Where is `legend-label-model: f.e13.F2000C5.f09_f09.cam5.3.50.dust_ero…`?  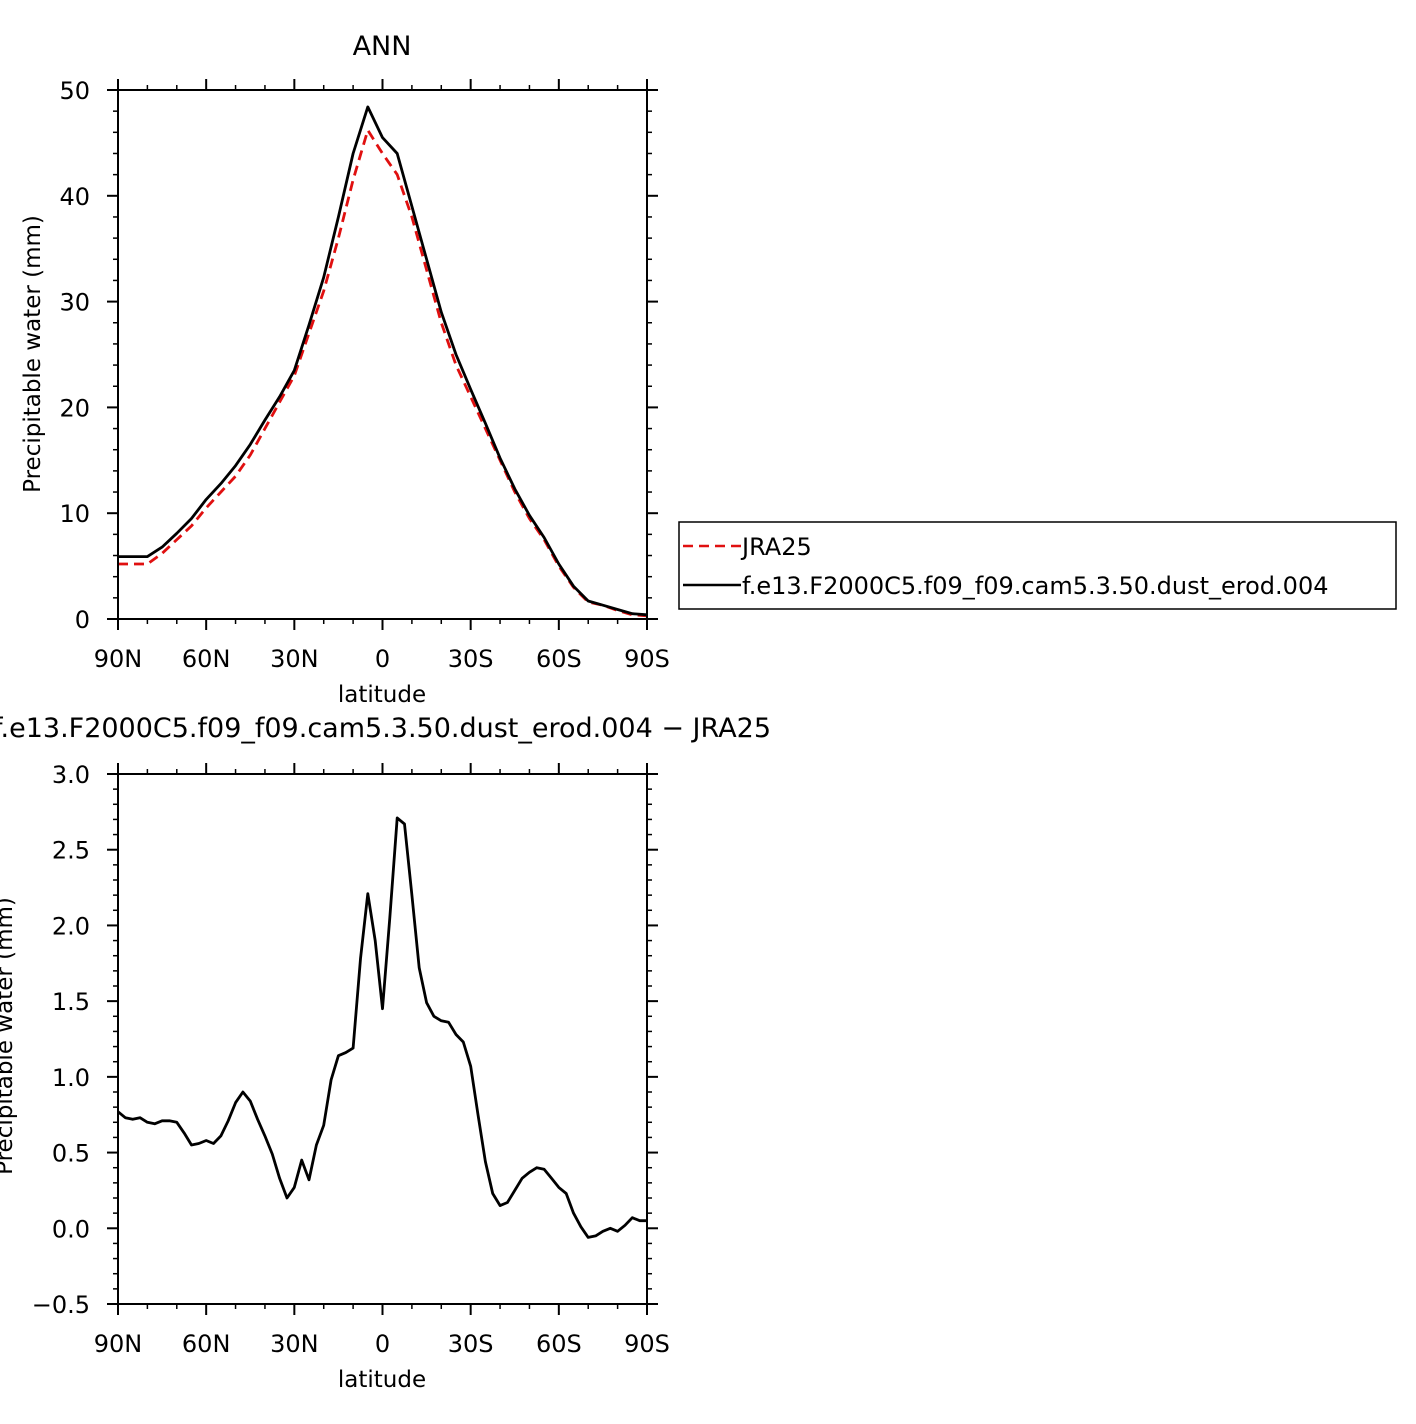
legend-label-model: f.e13.F2000C5.f09_f09.cam5.3.50.dust_ero… is located at coordinates (1035, 586).